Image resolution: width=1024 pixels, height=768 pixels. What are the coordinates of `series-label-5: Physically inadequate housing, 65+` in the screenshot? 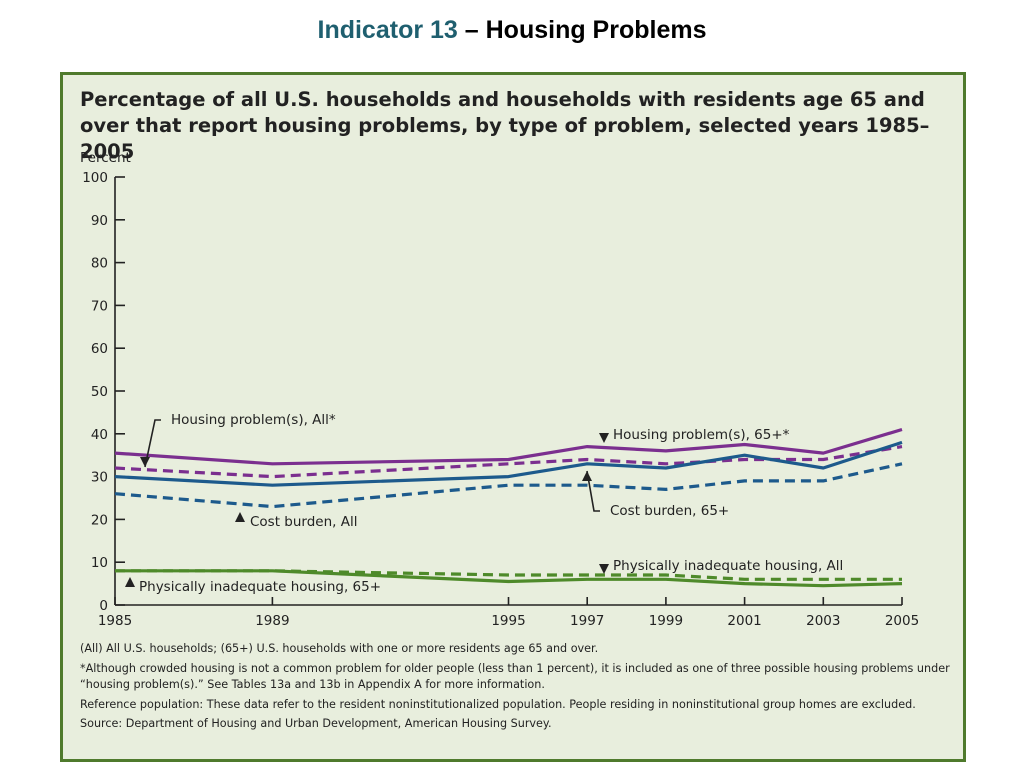 It's located at (260, 587).